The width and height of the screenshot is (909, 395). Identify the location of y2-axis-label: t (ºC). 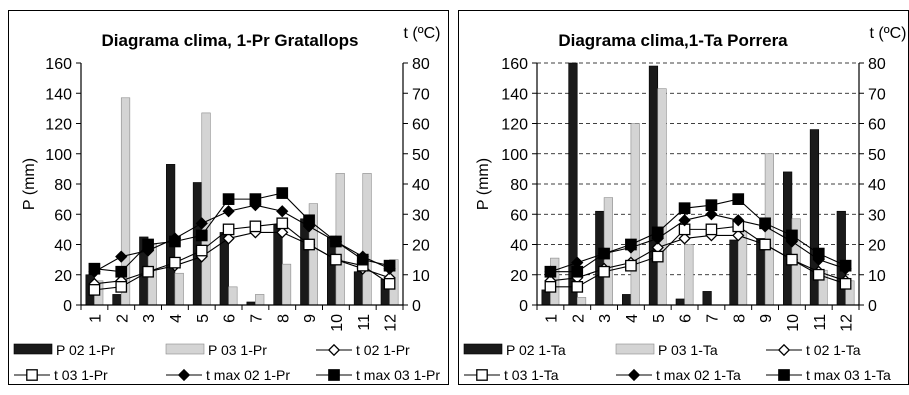
(888, 33).